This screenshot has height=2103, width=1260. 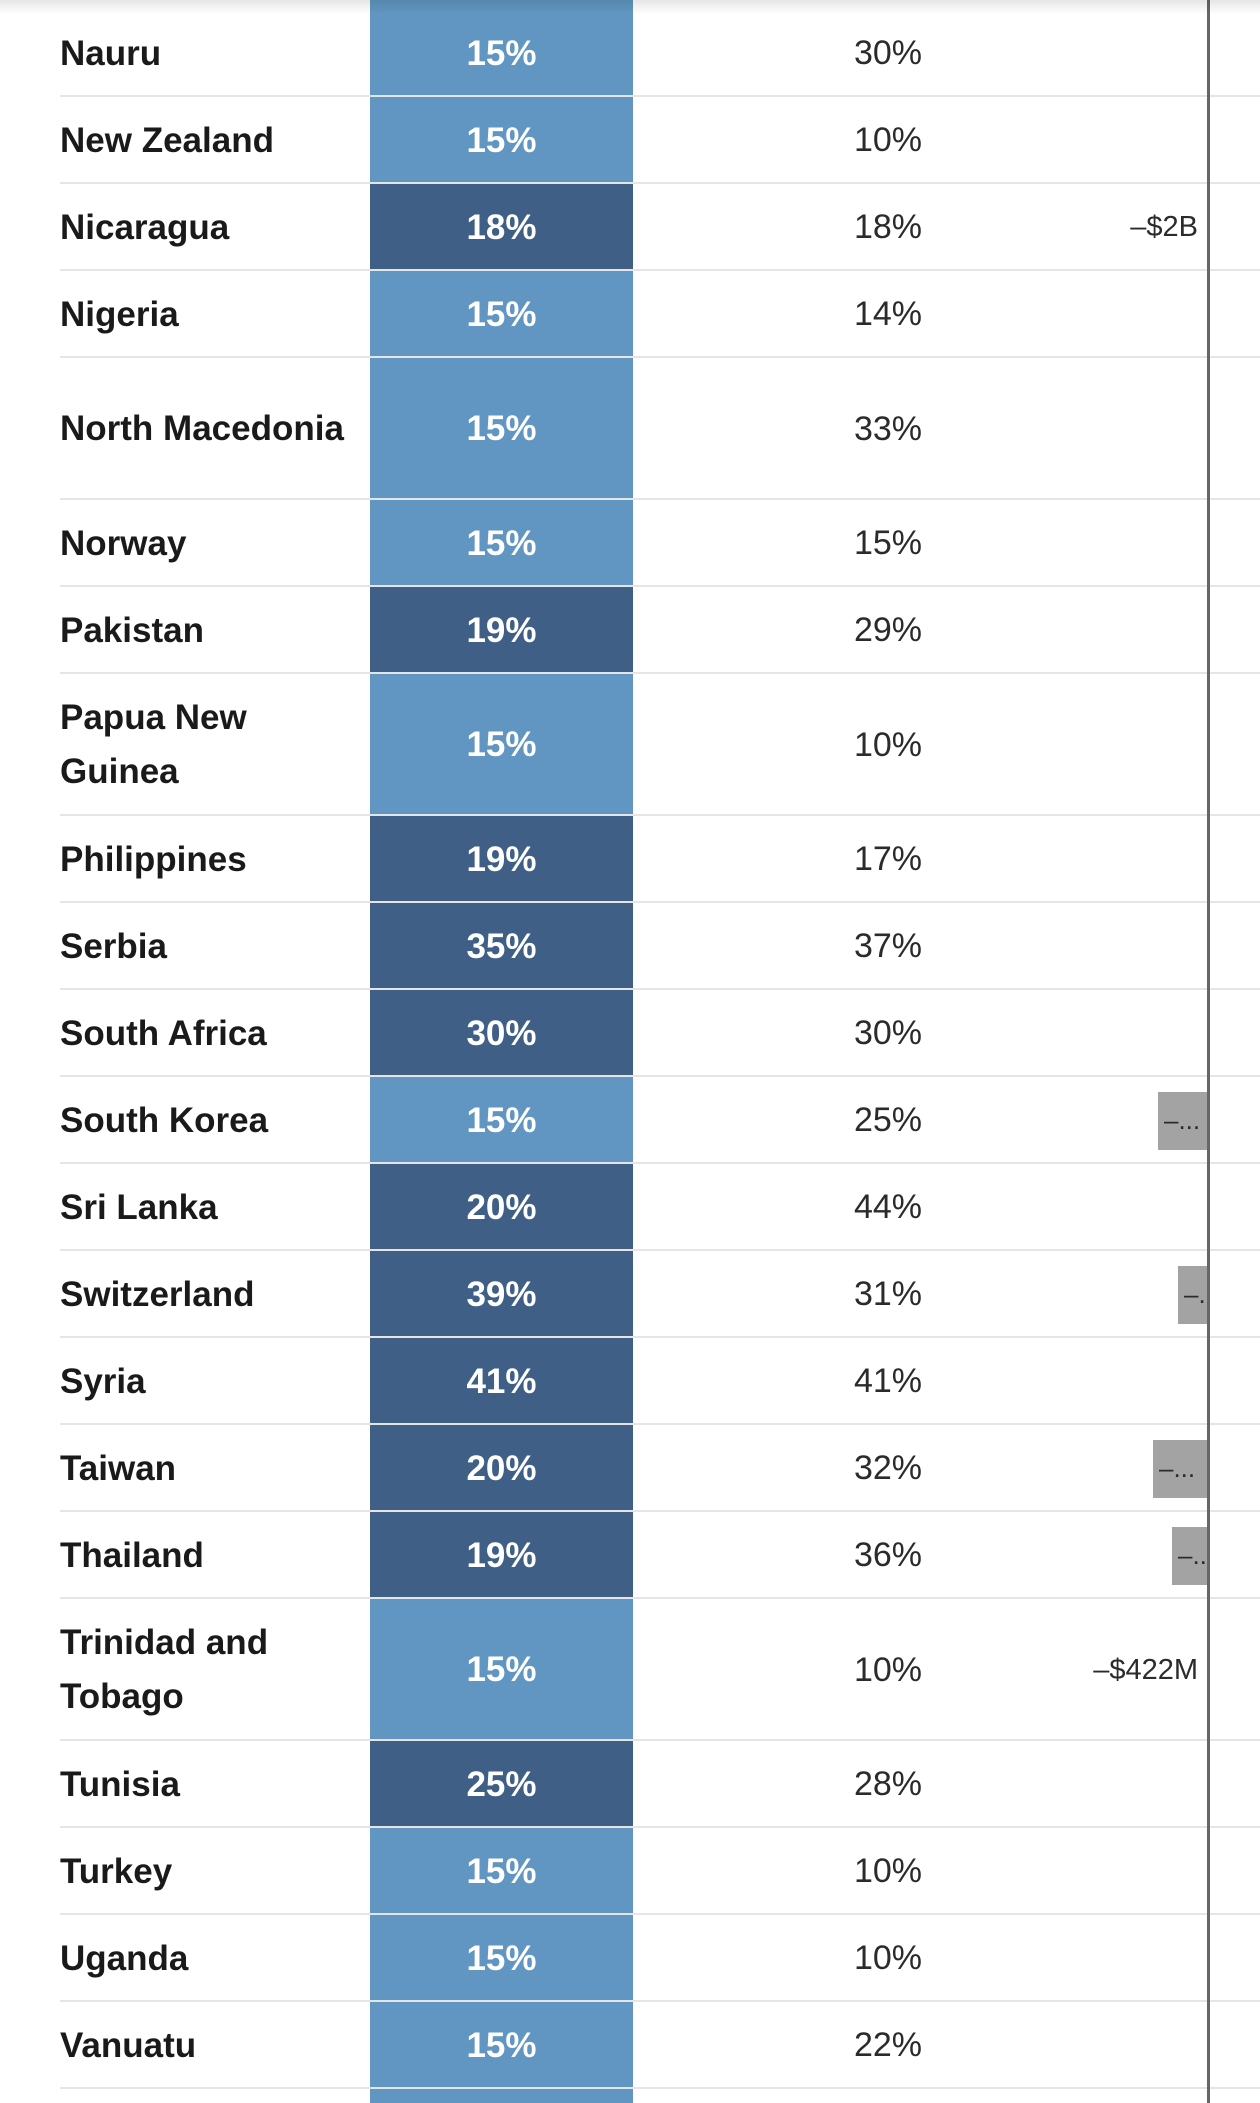 I want to click on country-name: Syria, so click(x=103, y=1381).